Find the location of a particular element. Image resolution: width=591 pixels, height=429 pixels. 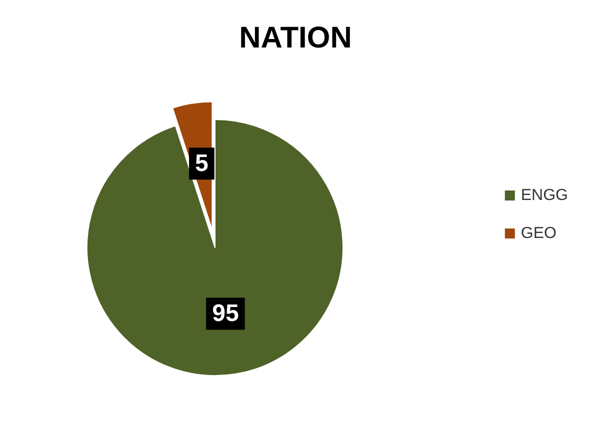

legend-label: ENGG is located at coordinates (544, 195).